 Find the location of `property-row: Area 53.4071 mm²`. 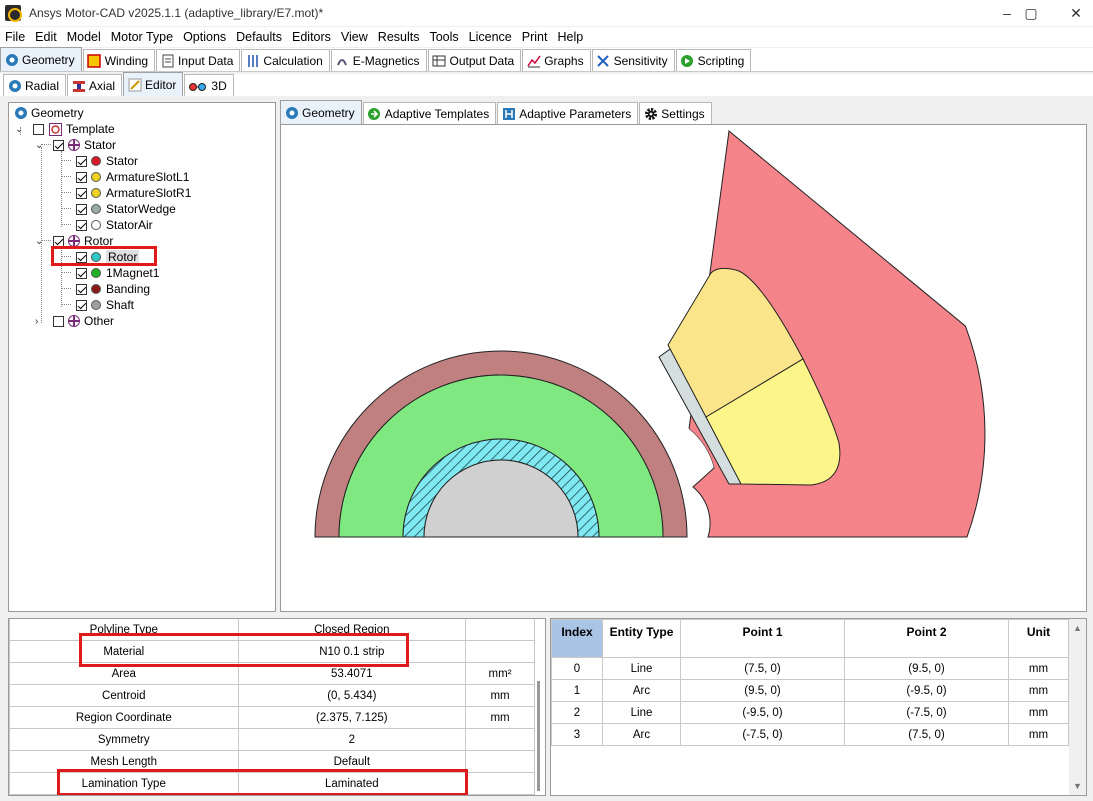

property-row: Area 53.4071 mm² is located at coordinates (272, 673).